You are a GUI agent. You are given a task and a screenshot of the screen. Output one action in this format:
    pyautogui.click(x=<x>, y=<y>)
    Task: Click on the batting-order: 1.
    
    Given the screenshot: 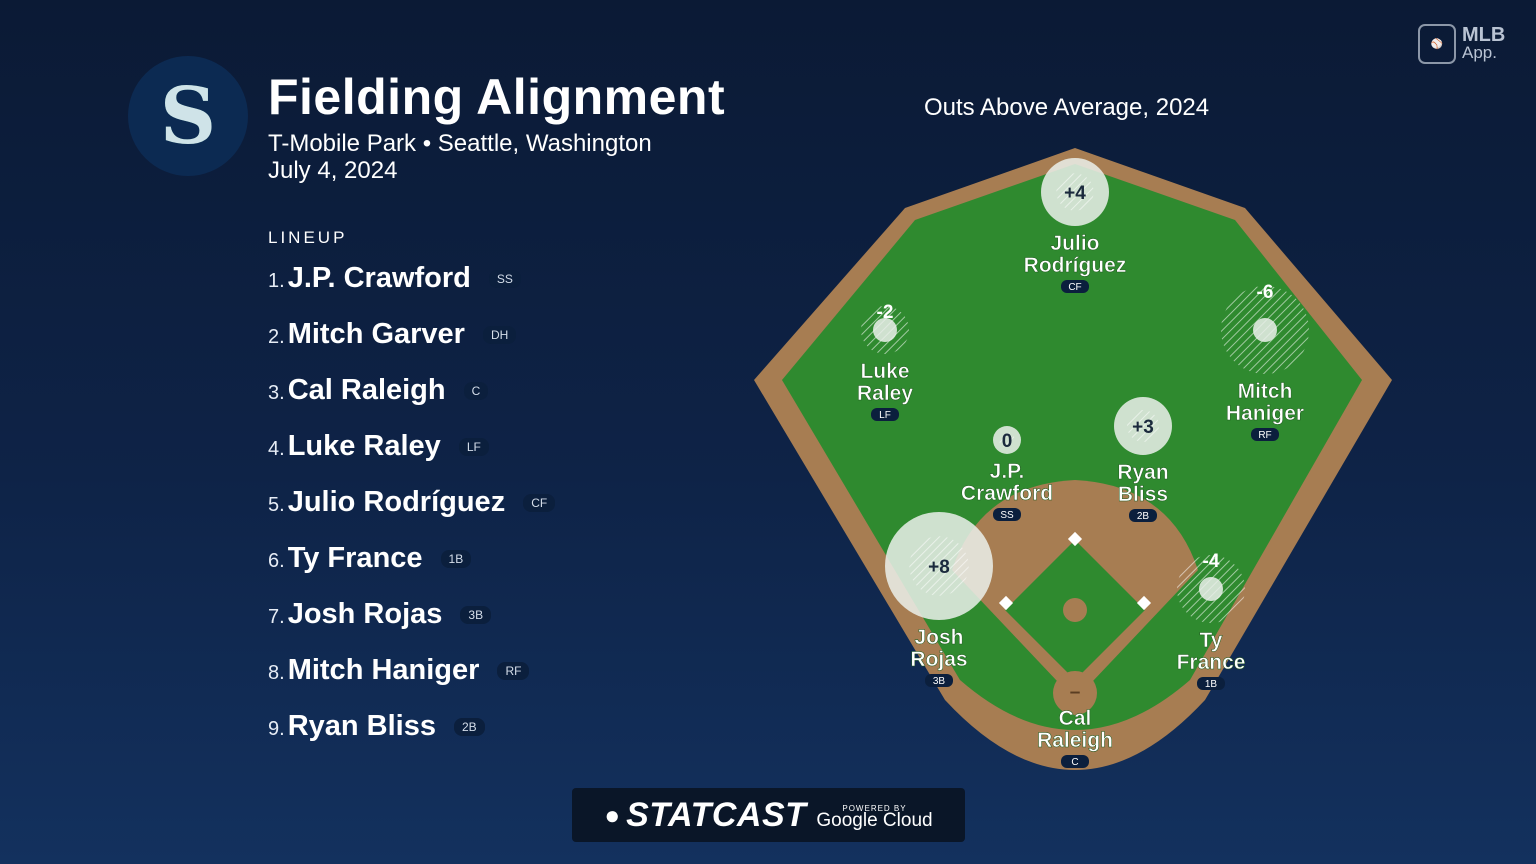 What is the action you would take?
    pyautogui.click(x=276, y=281)
    